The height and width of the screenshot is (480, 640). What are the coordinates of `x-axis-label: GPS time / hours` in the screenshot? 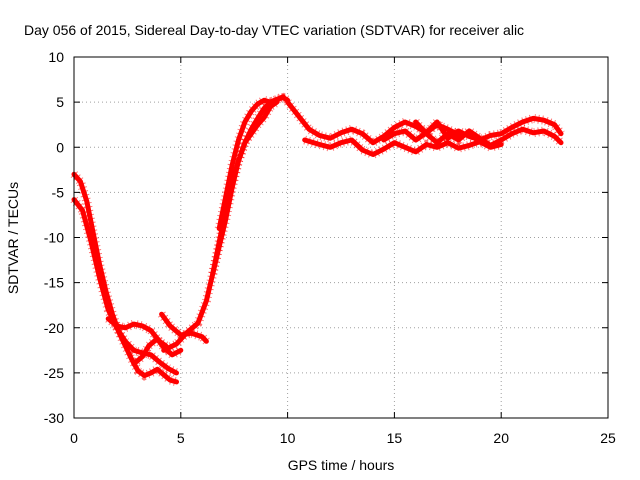 It's located at (341, 465).